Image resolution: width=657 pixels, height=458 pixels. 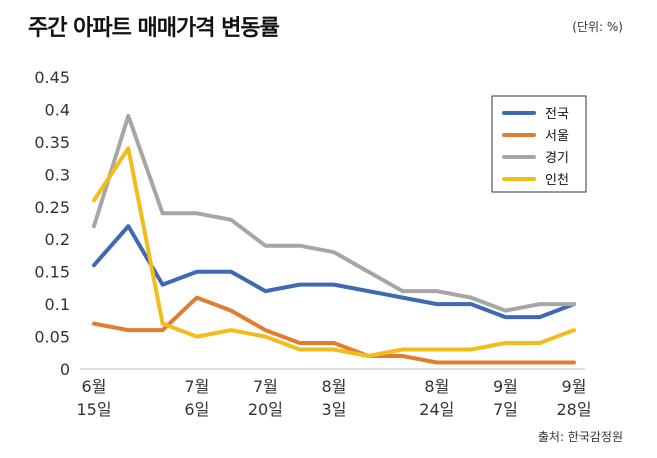 I want to click on source-label: 출처: 한국감정원, so click(x=580, y=437).